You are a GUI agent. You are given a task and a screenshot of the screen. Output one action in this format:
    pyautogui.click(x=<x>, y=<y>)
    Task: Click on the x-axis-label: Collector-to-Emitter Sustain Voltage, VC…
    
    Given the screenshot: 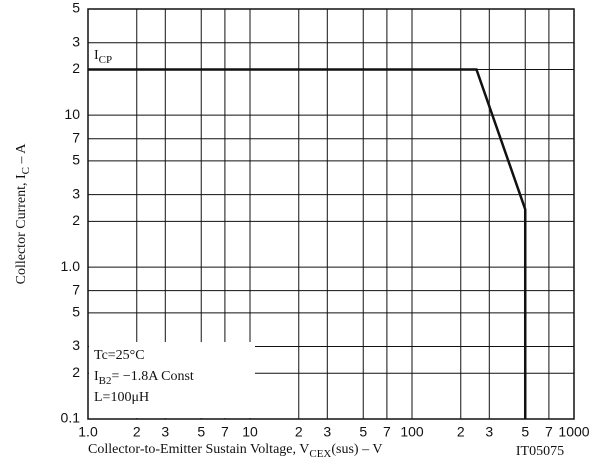 What is the action you would take?
    pyautogui.click(x=235, y=450)
    